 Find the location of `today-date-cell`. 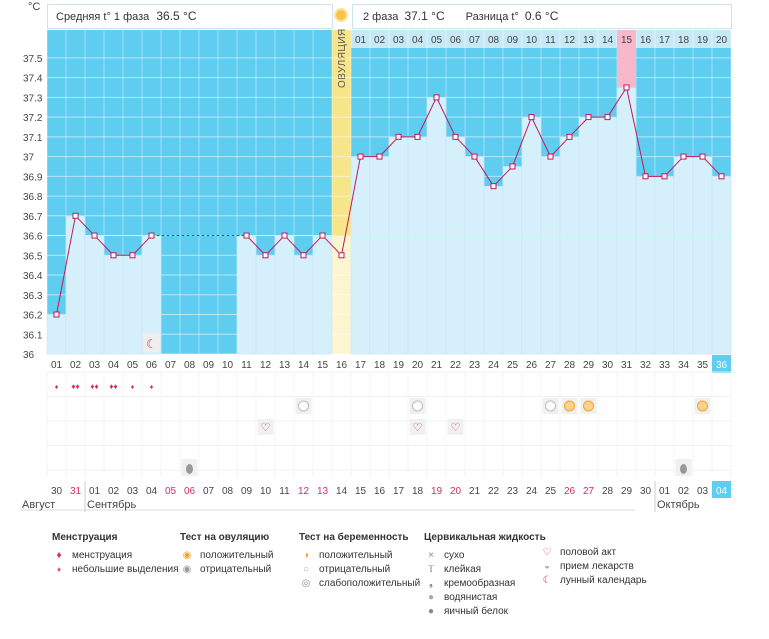

today-date-cell is located at coordinates (721, 489).